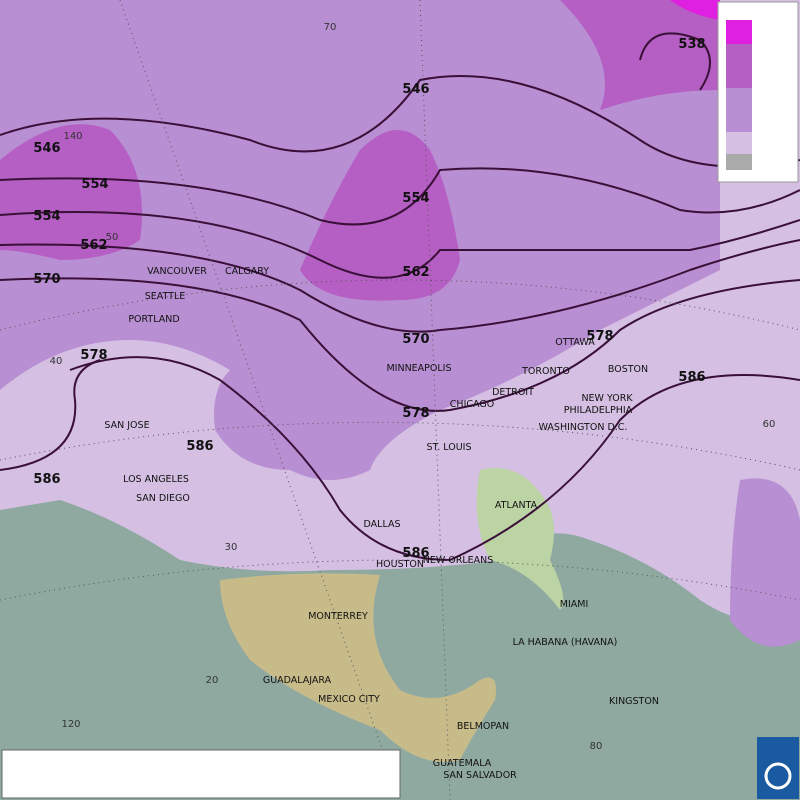 This screenshot has height=800, width=800. What do you see at coordinates (769, 424) in the screenshot?
I see `graticule-label: 60` at bounding box center [769, 424].